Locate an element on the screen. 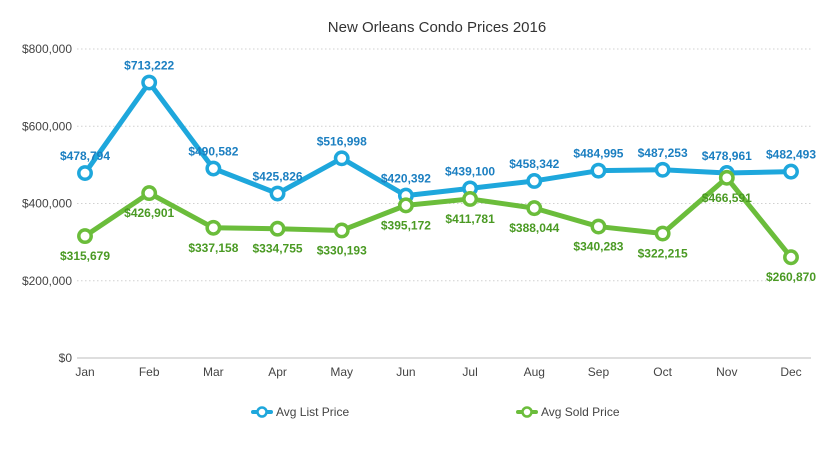 This screenshot has height=449, width=835. data-label: $458,342 is located at coordinates (534, 164).